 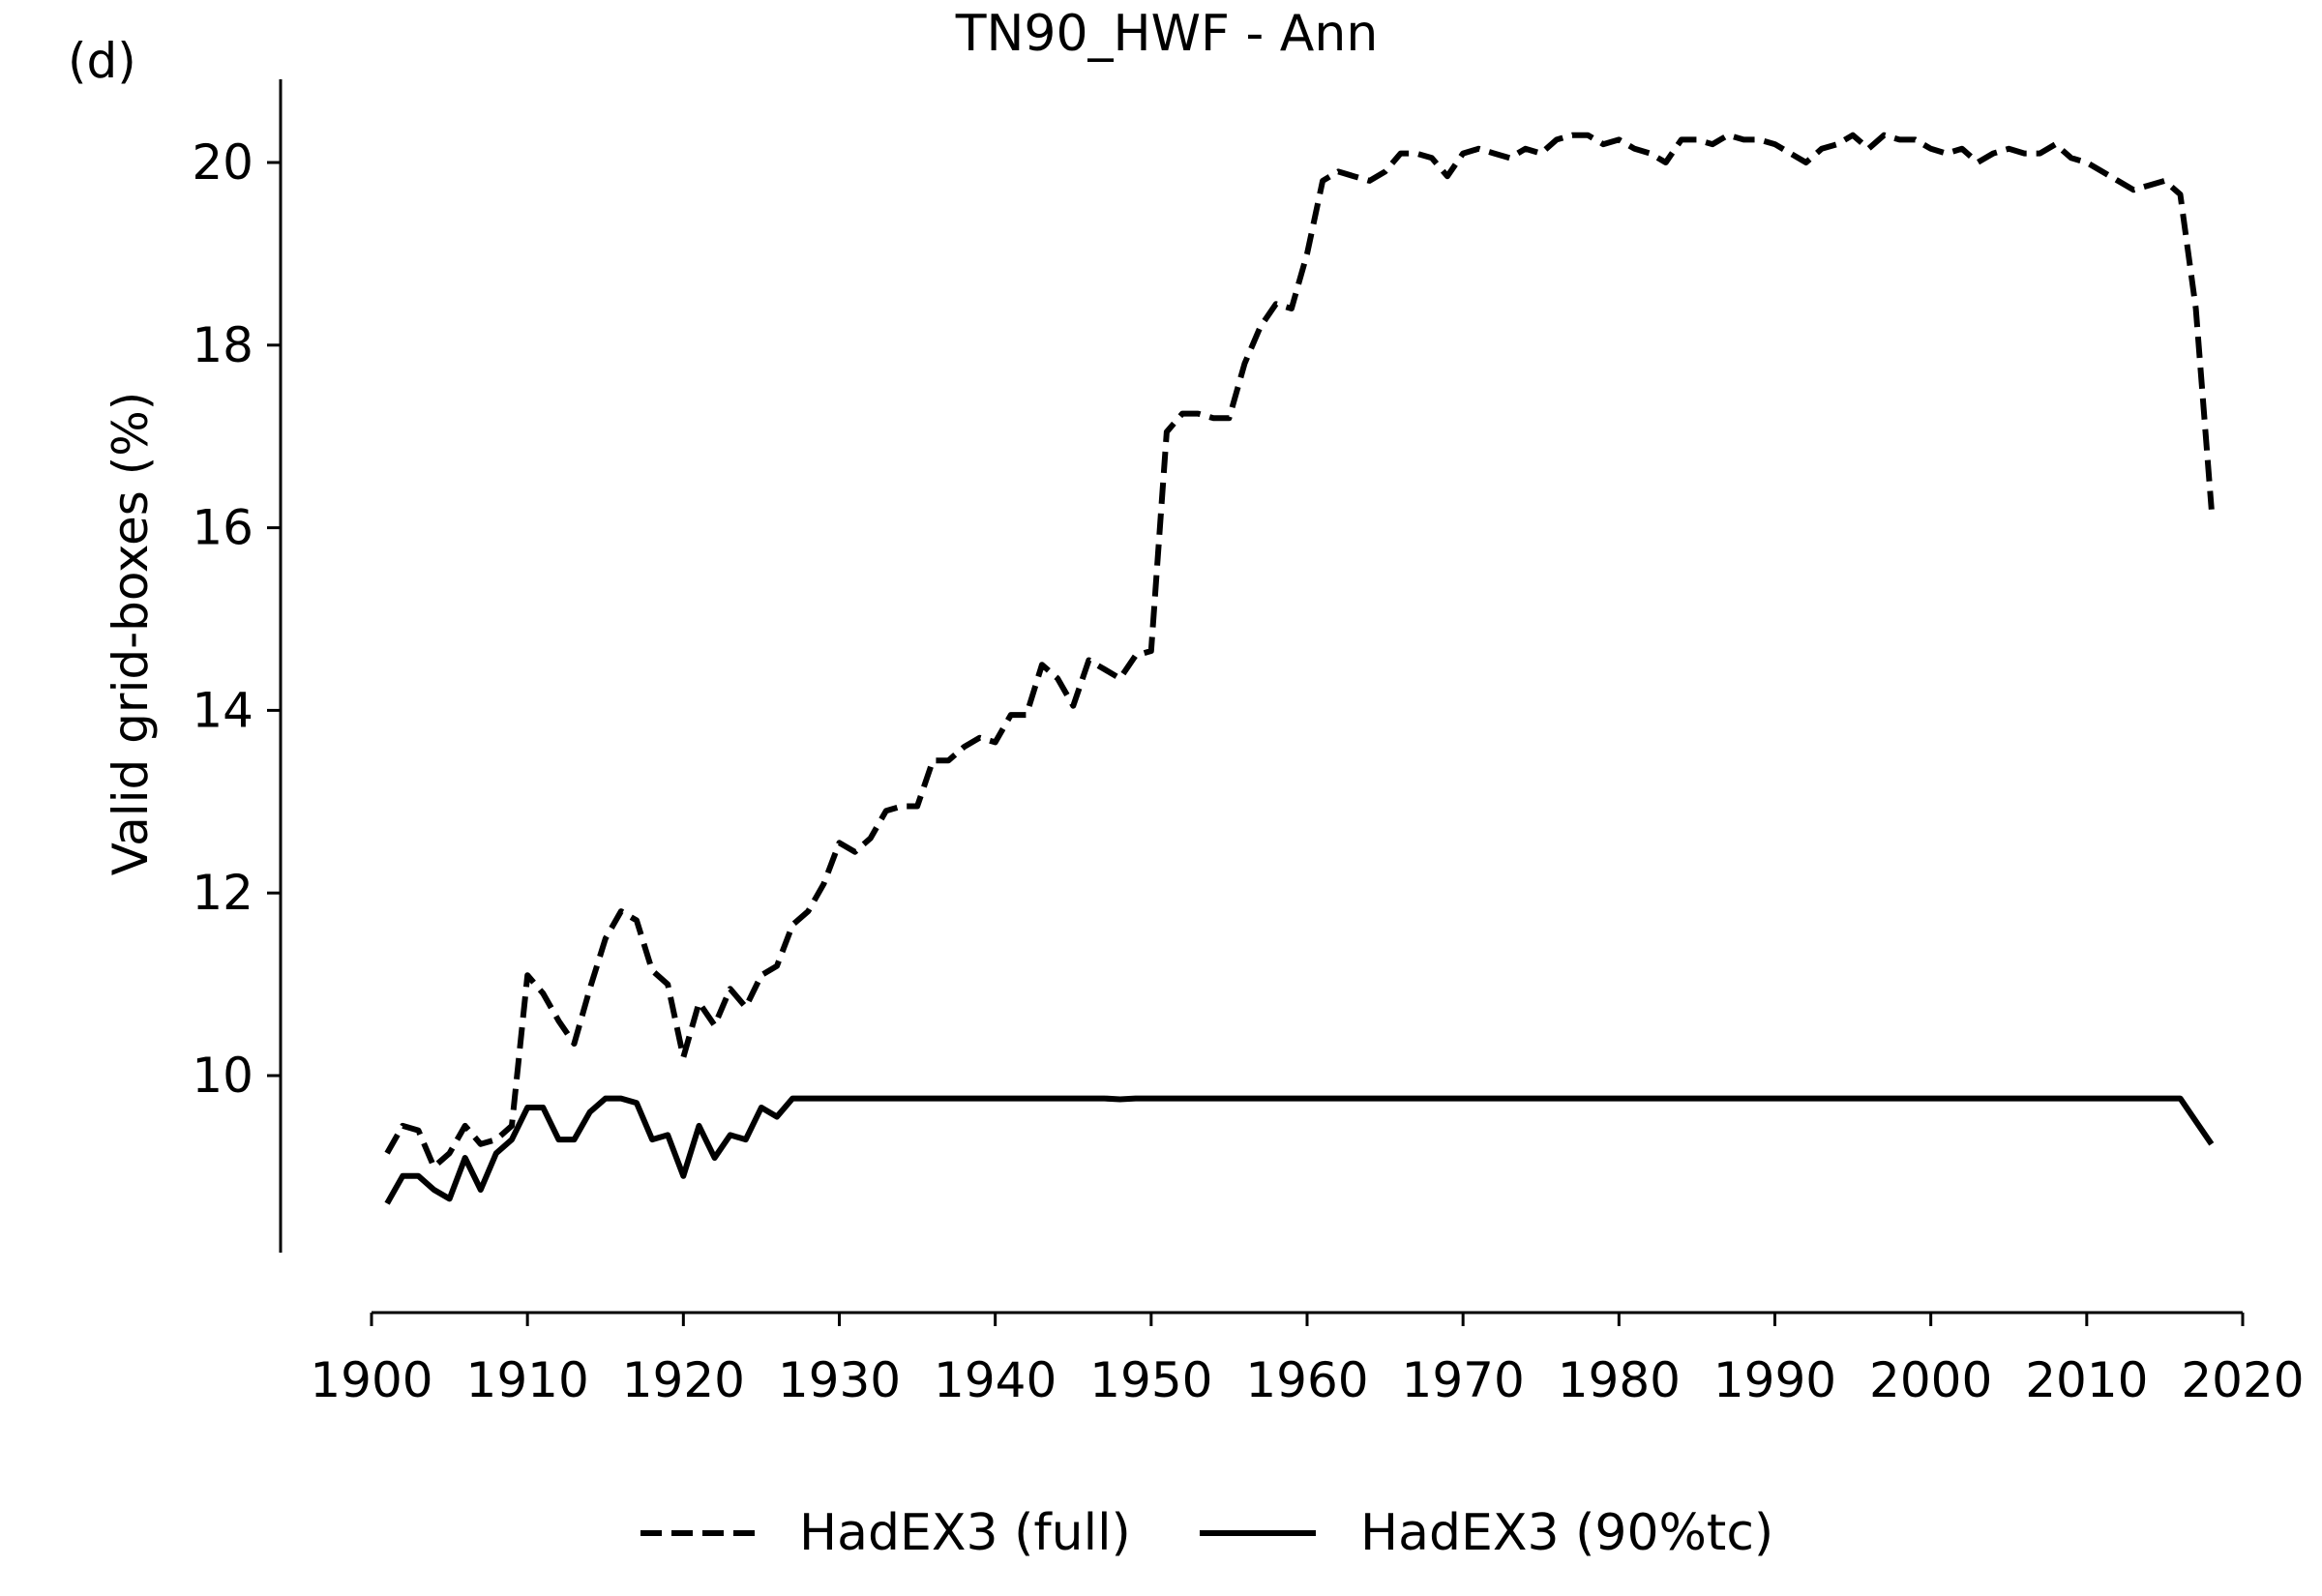 What do you see at coordinates (222, 345) in the screenshot?
I see `y-tick-label: 18` at bounding box center [222, 345].